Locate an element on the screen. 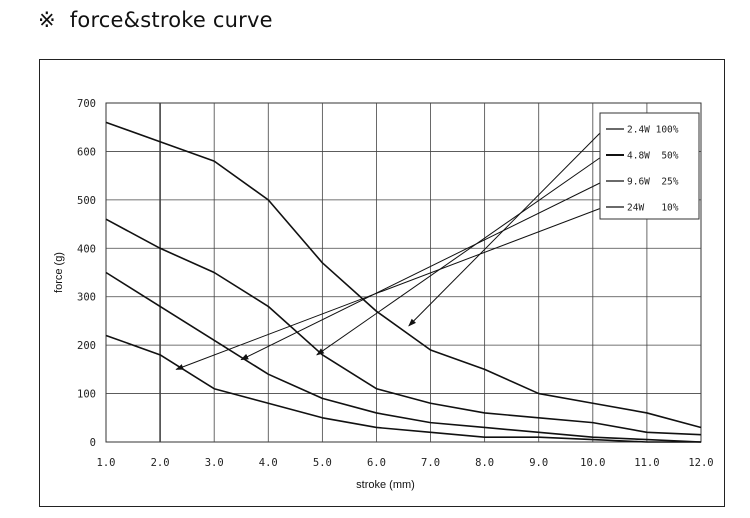 The image size is (750, 518). y-tick-label: 400 is located at coordinates (86, 249).